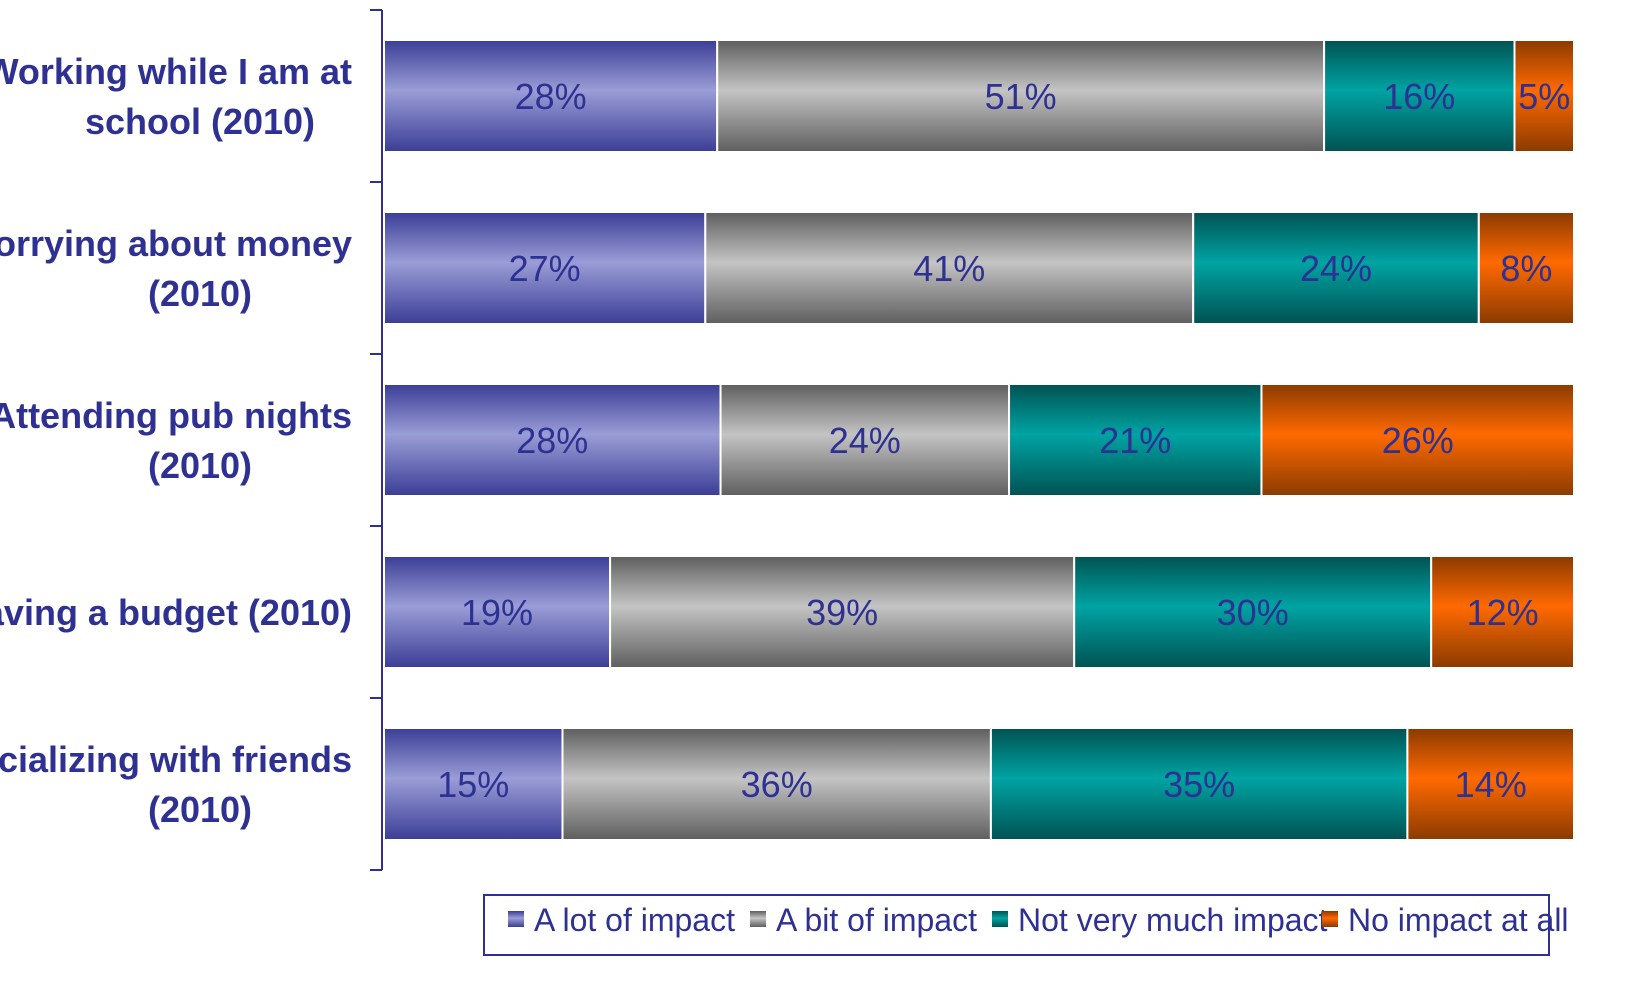 Image resolution: width=1637 pixels, height=983 pixels. Describe the element at coordinates (1016, 925) in the screenshot. I see `legend-box` at that location.